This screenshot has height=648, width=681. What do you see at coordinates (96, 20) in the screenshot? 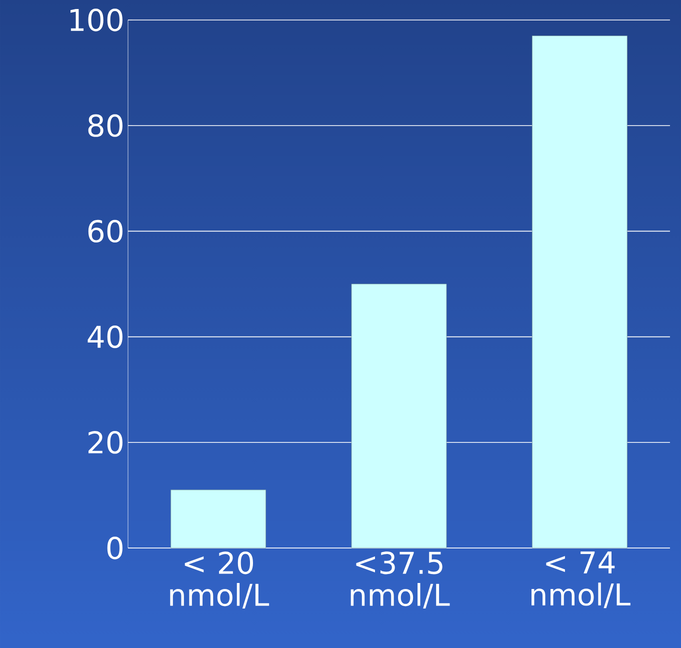
I see `y-tick-label: 100` at bounding box center [96, 20].